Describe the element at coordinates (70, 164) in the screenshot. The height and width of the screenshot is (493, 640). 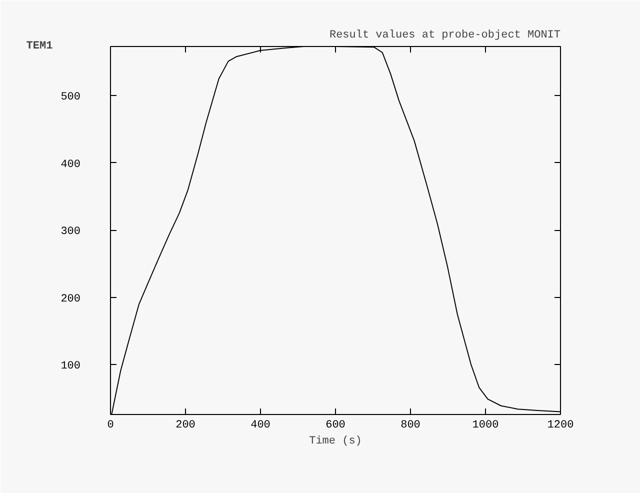
I see `y-tick-label: 400` at that location.